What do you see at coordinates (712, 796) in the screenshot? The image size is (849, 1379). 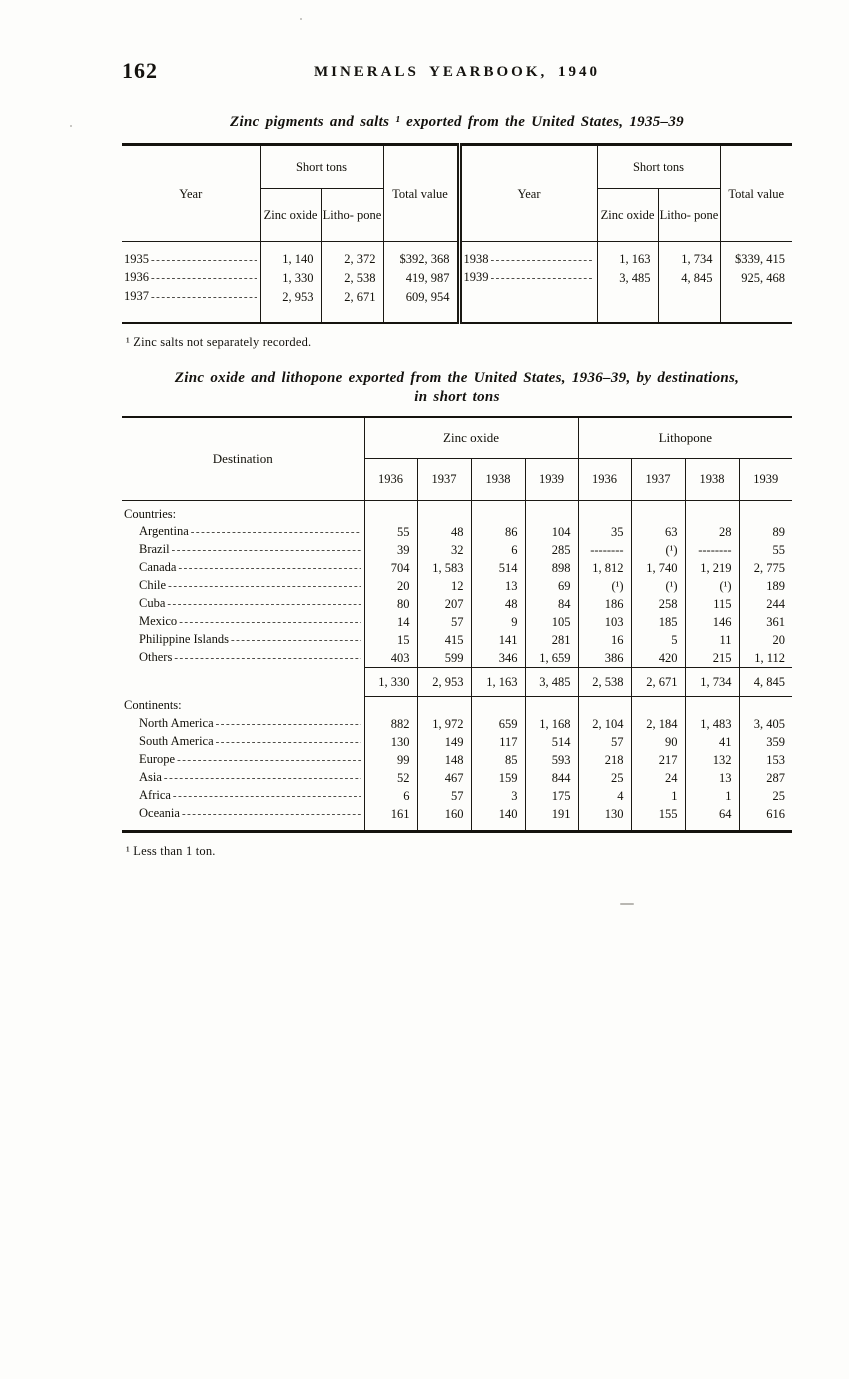 I see `t2-value-cell: 1` at bounding box center [712, 796].